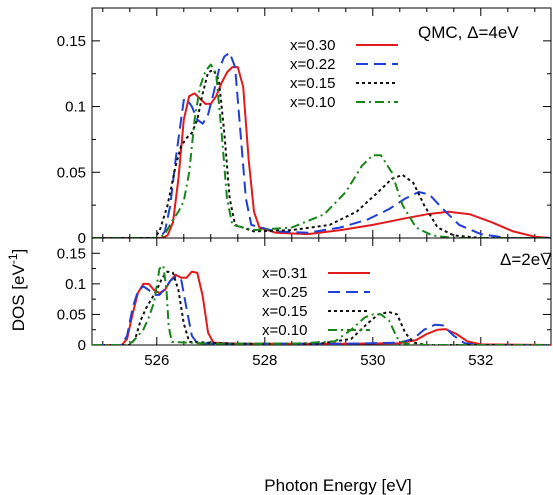  Describe the element at coordinates (372, 360) in the screenshot. I see `x-tick-label: 530` at that location.